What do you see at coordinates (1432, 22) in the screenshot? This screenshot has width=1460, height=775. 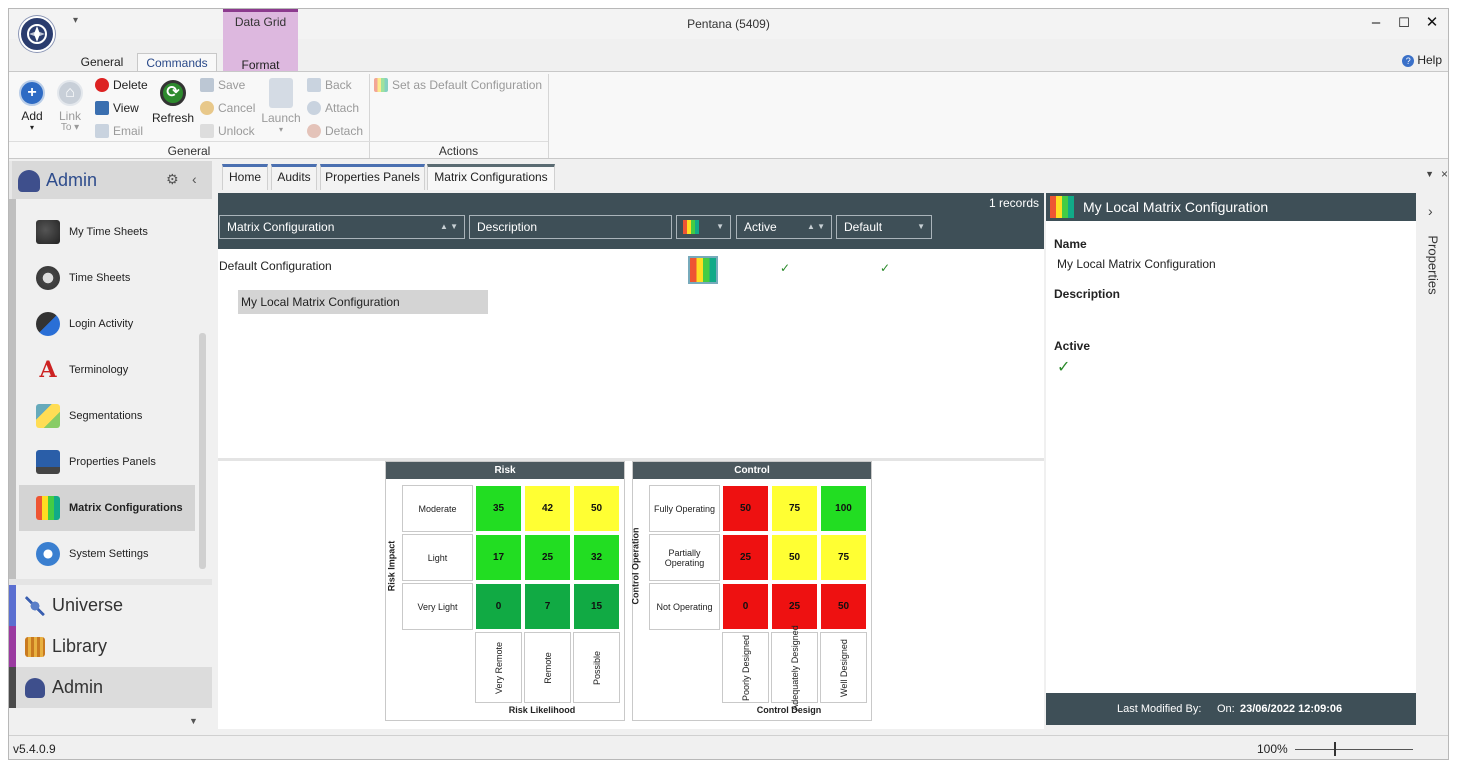 I see `close-button: ✕` at bounding box center [1432, 22].